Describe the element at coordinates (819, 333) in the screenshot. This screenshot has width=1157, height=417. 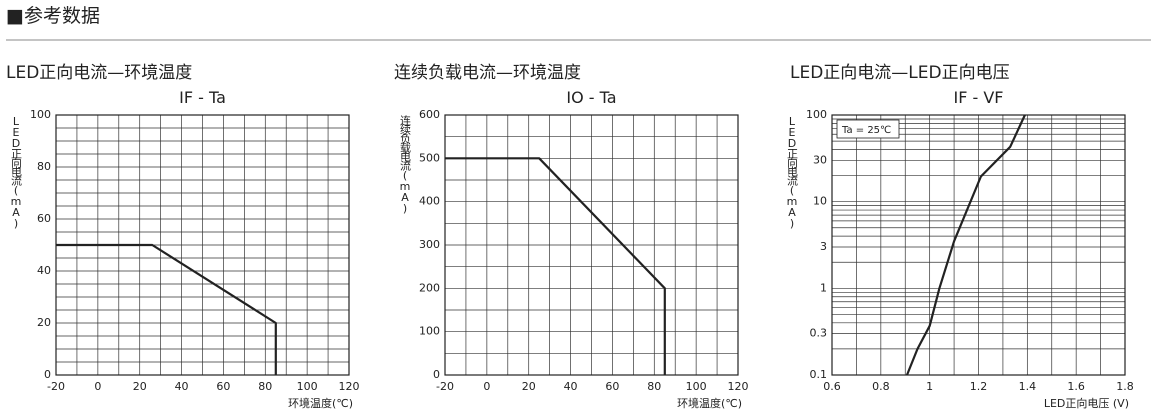
I see `y-tick-label: 0.3` at that location.